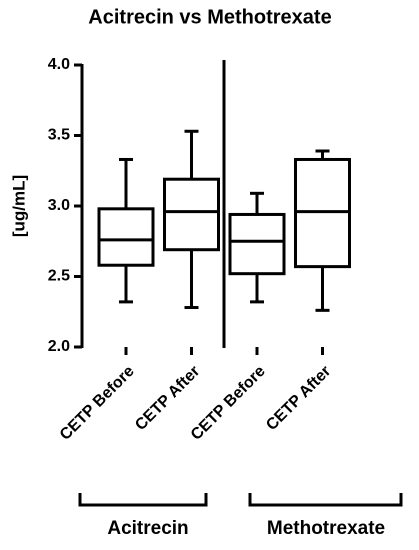 The width and height of the screenshot is (419, 550). I want to click on y-tick-label: 2.0, so click(59, 346).